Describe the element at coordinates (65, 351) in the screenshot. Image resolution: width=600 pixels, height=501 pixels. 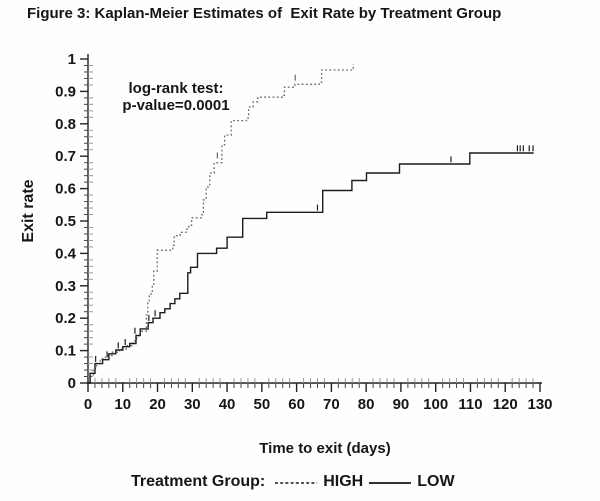
I see `y-tick-label-0.1: 0.1` at that location.